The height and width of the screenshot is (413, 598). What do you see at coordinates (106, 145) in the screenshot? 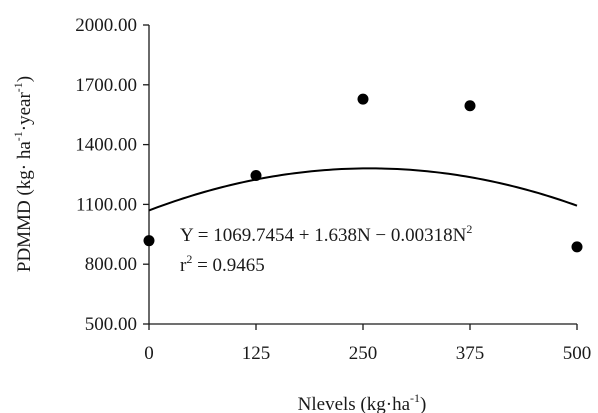
I see `y-tick-label: 1400.00` at bounding box center [106, 145].